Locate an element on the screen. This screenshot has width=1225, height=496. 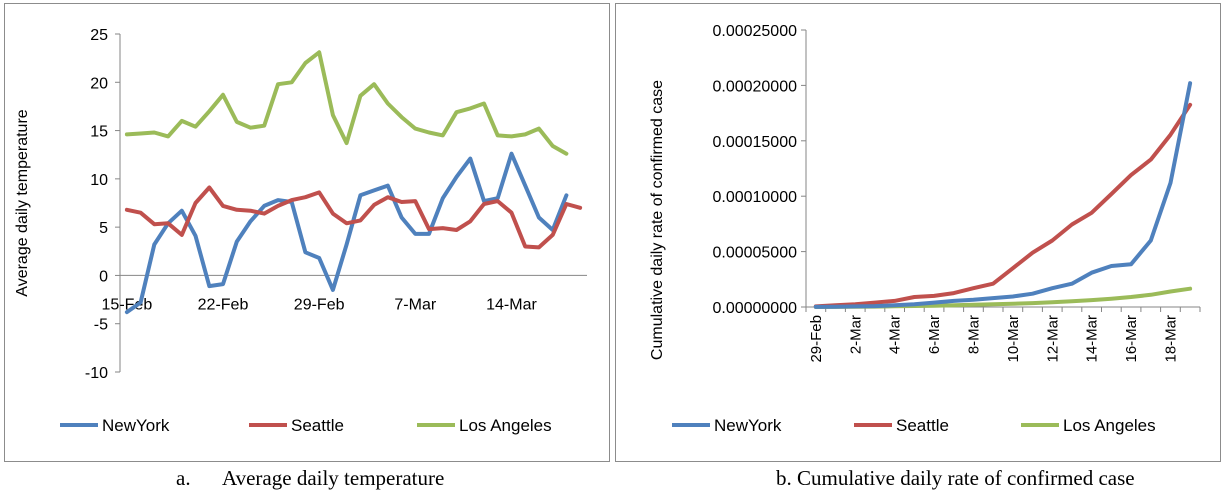
y-tick-label: 0.00000000 is located at coordinates (754, 308).